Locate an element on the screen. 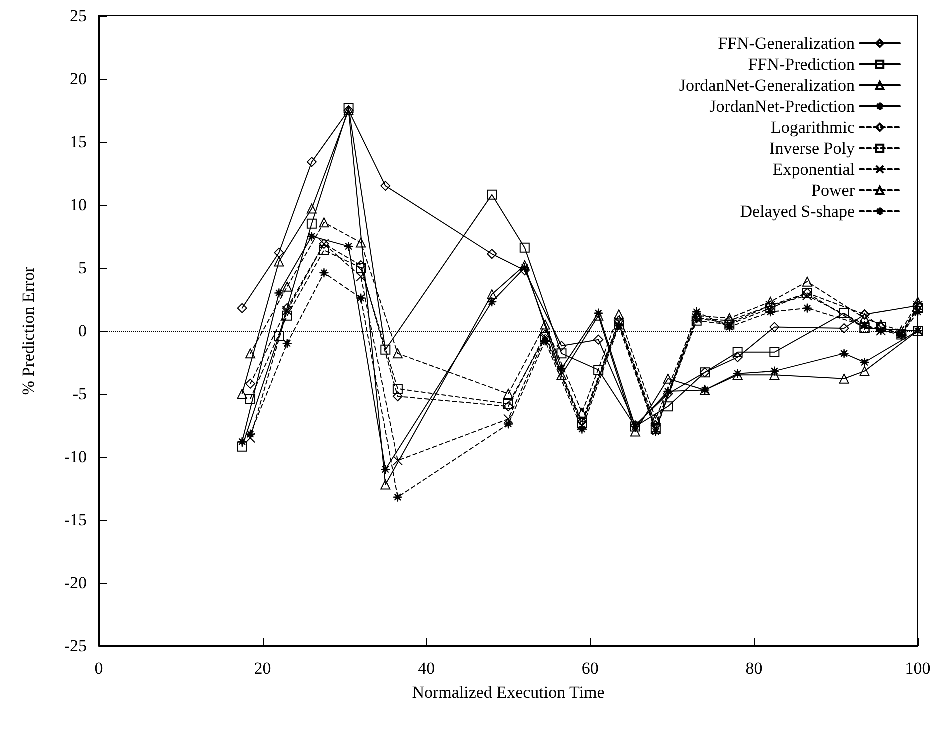 This screenshot has height=736, width=941. y-tick-label: 20 is located at coordinates (78, 79).